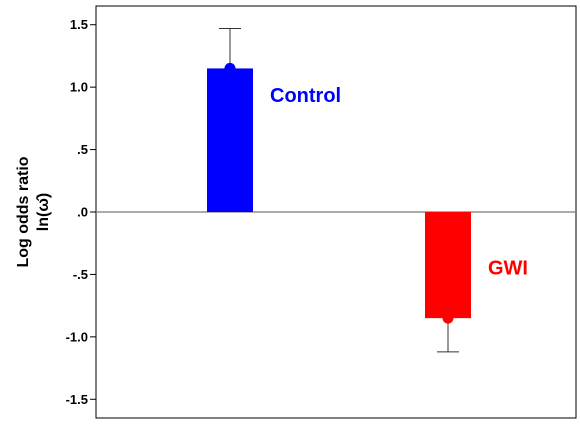 This screenshot has width=580, height=432. I want to click on bar-label-control: Control, so click(305, 96).